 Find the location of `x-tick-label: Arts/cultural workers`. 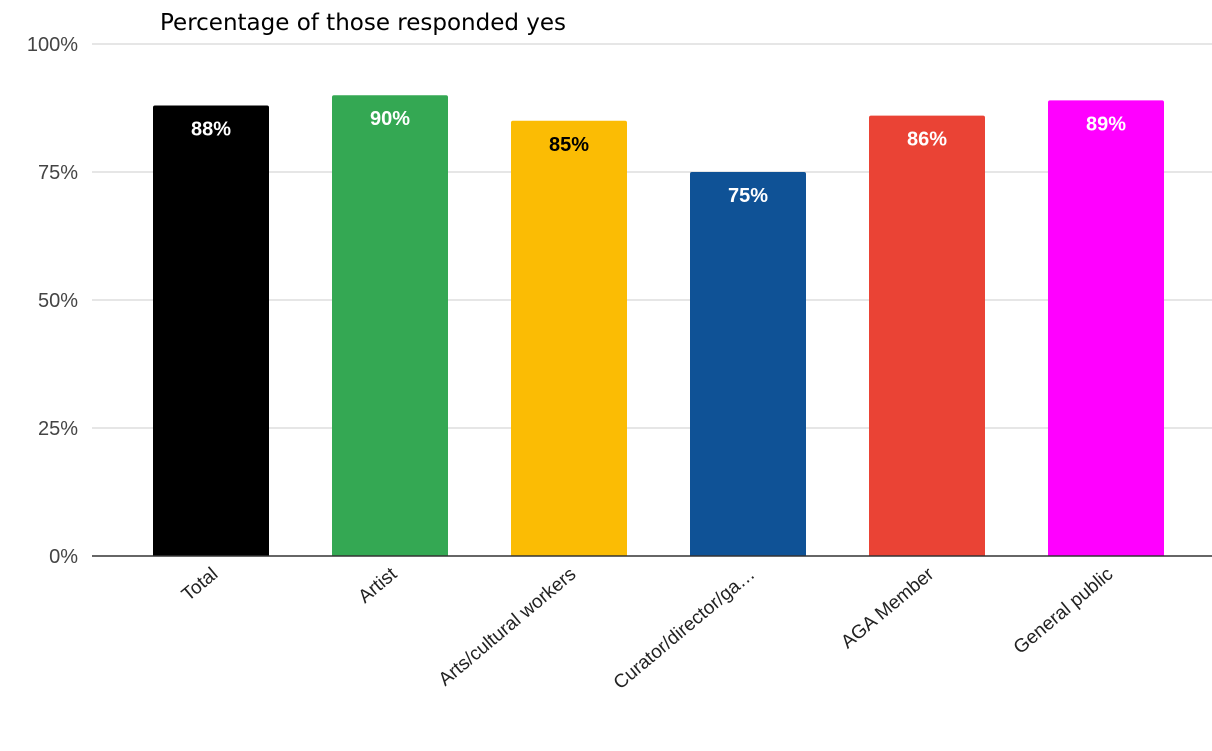

x-tick-label: Arts/cultural workers is located at coordinates (507, 627).